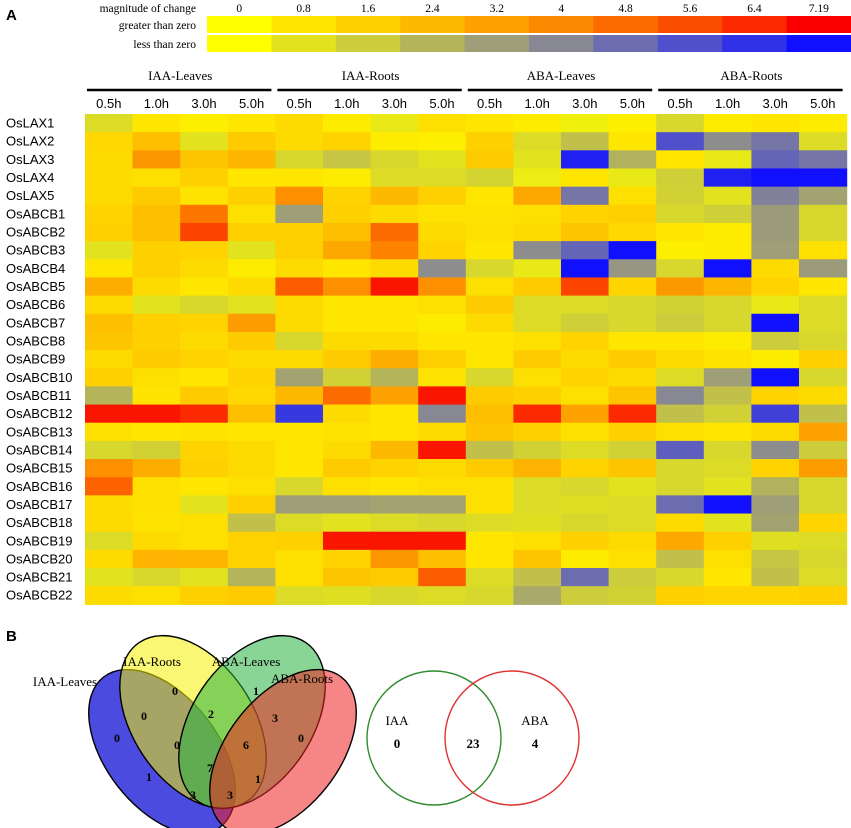 The width and height of the screenshot is (851, 828). I want to click on venn2-count-iaa-only: 0, so click(397, 743).